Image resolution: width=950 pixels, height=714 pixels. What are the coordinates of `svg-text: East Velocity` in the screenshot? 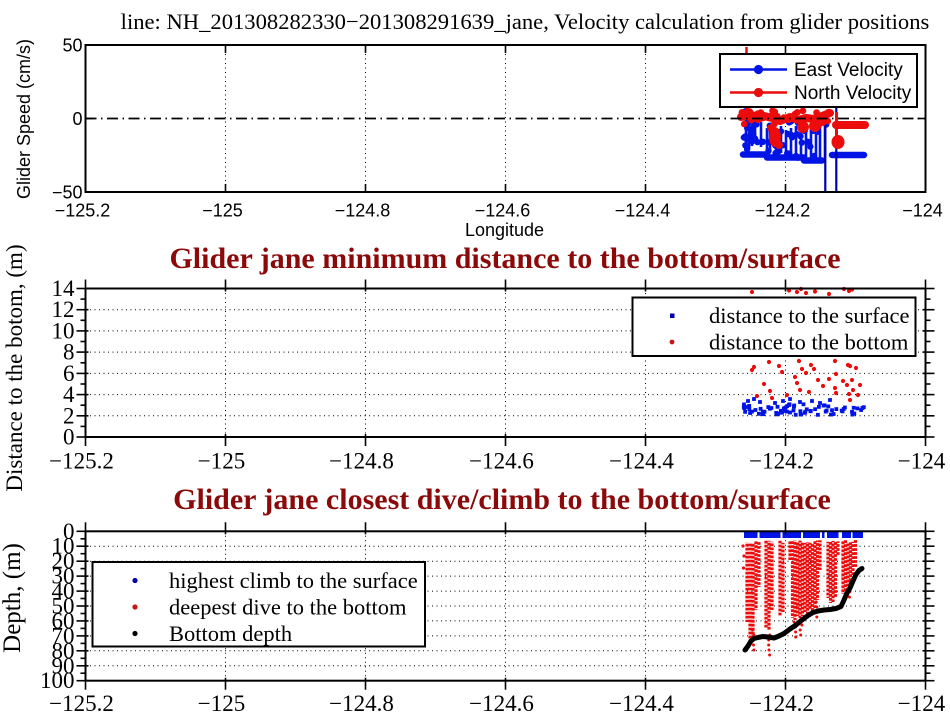 It's located at (848, 70).